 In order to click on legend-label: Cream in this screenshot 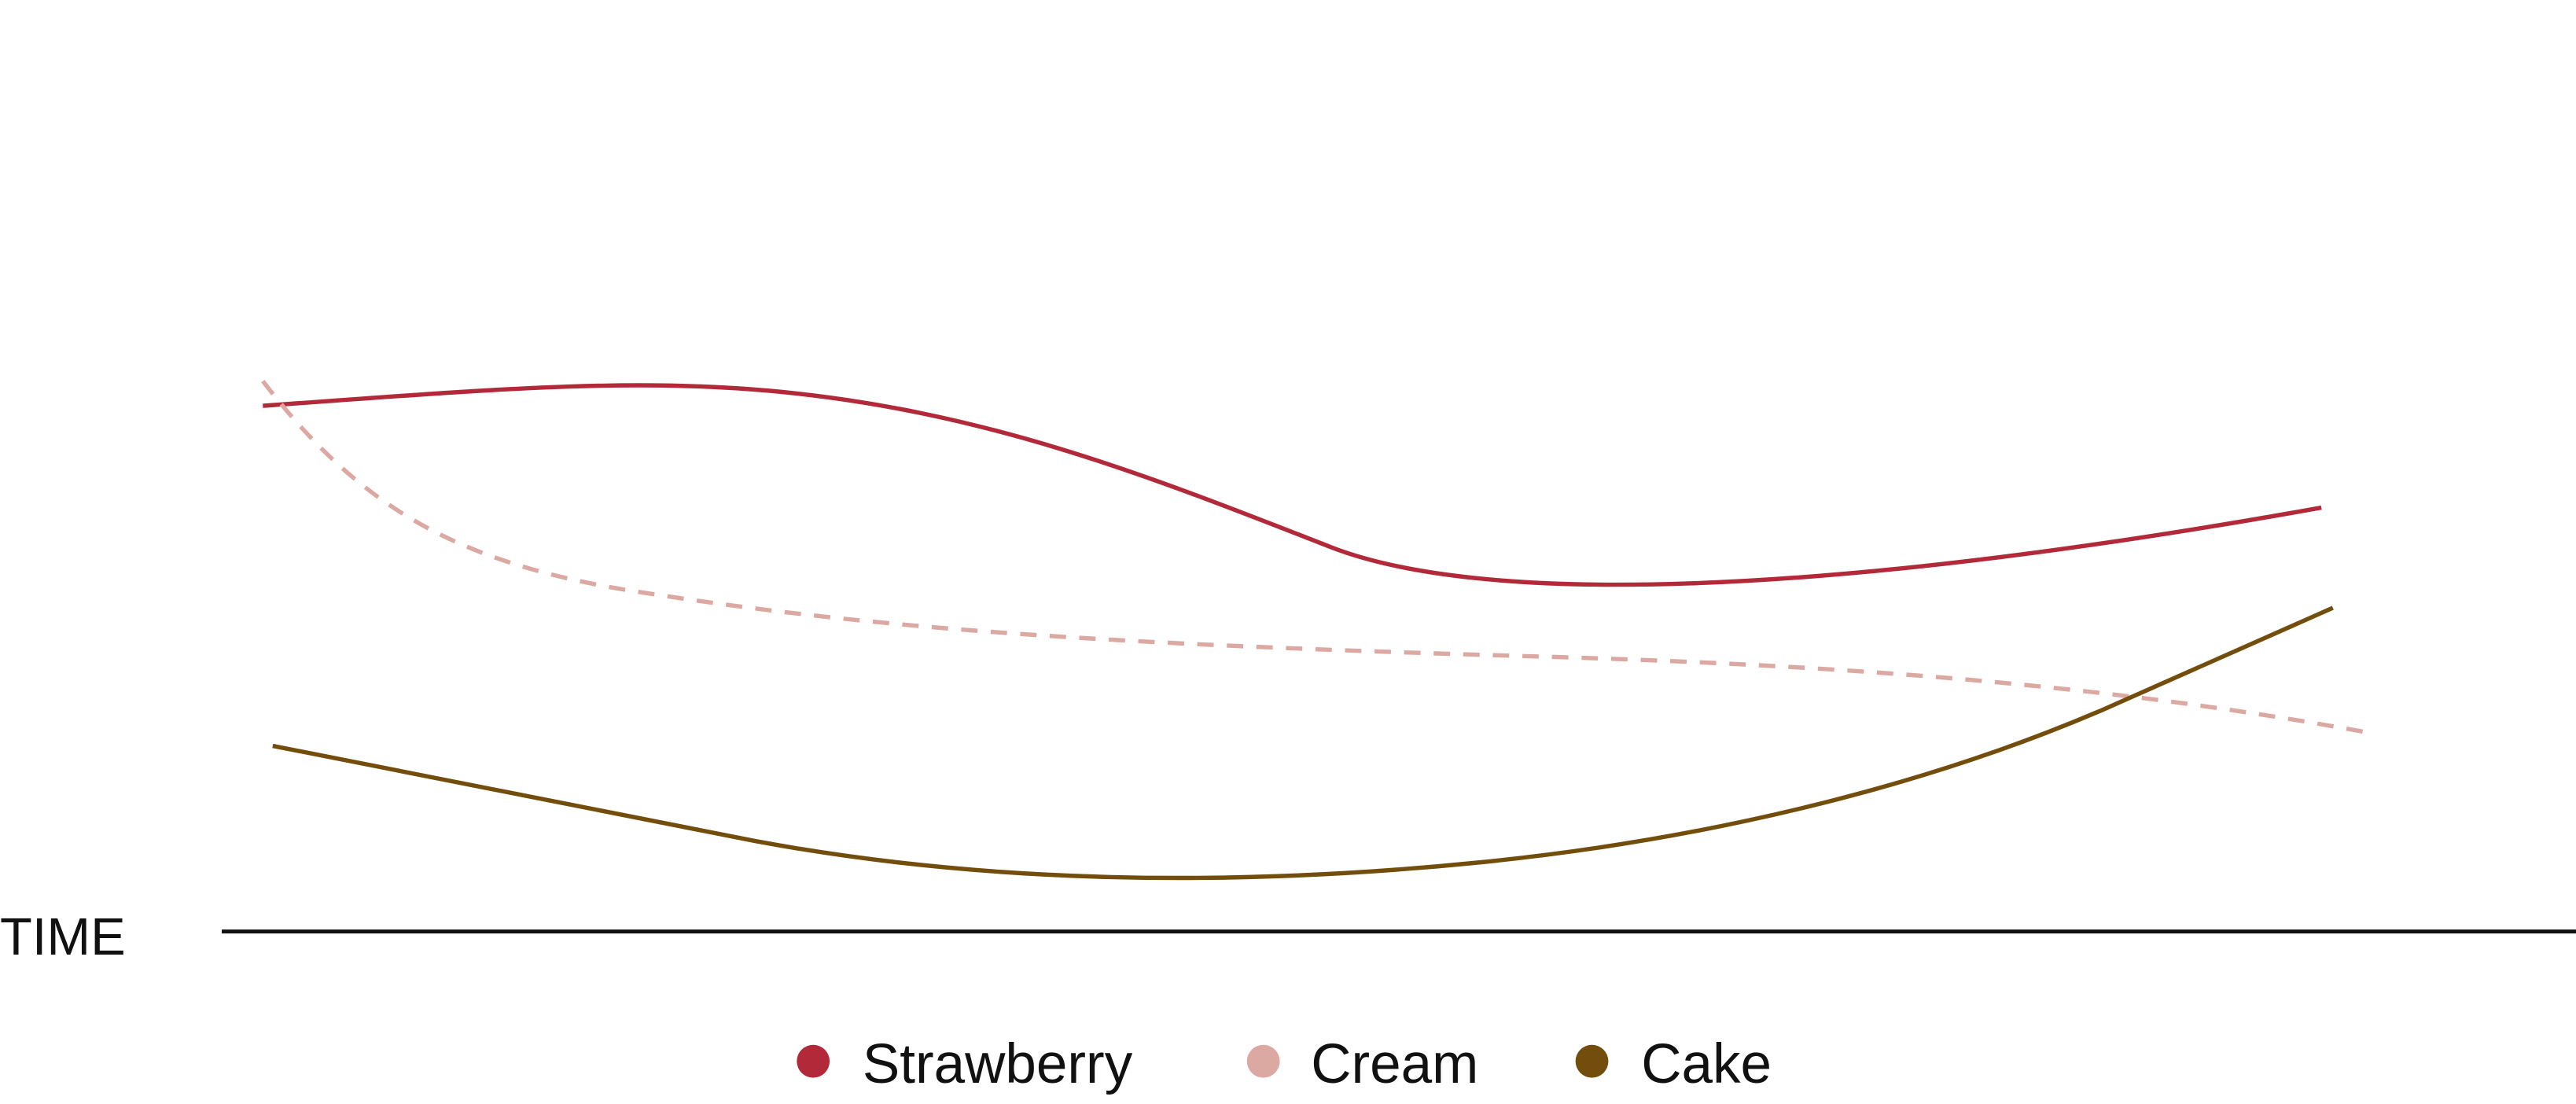, I will do `click(1394, 1064)`.